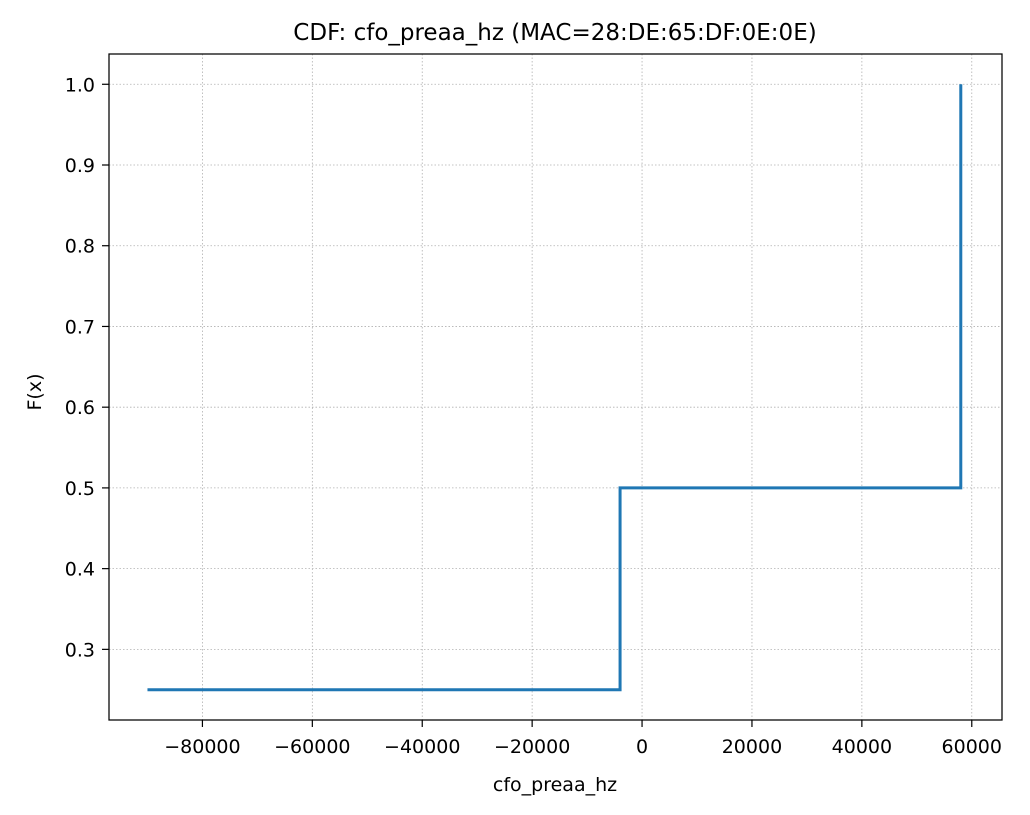 The height and width of the screenshot is (815, 1030). Describe the element at coordinates (80, 166) in the screenshot. I see `y-tick-label: 0.9` at that location.